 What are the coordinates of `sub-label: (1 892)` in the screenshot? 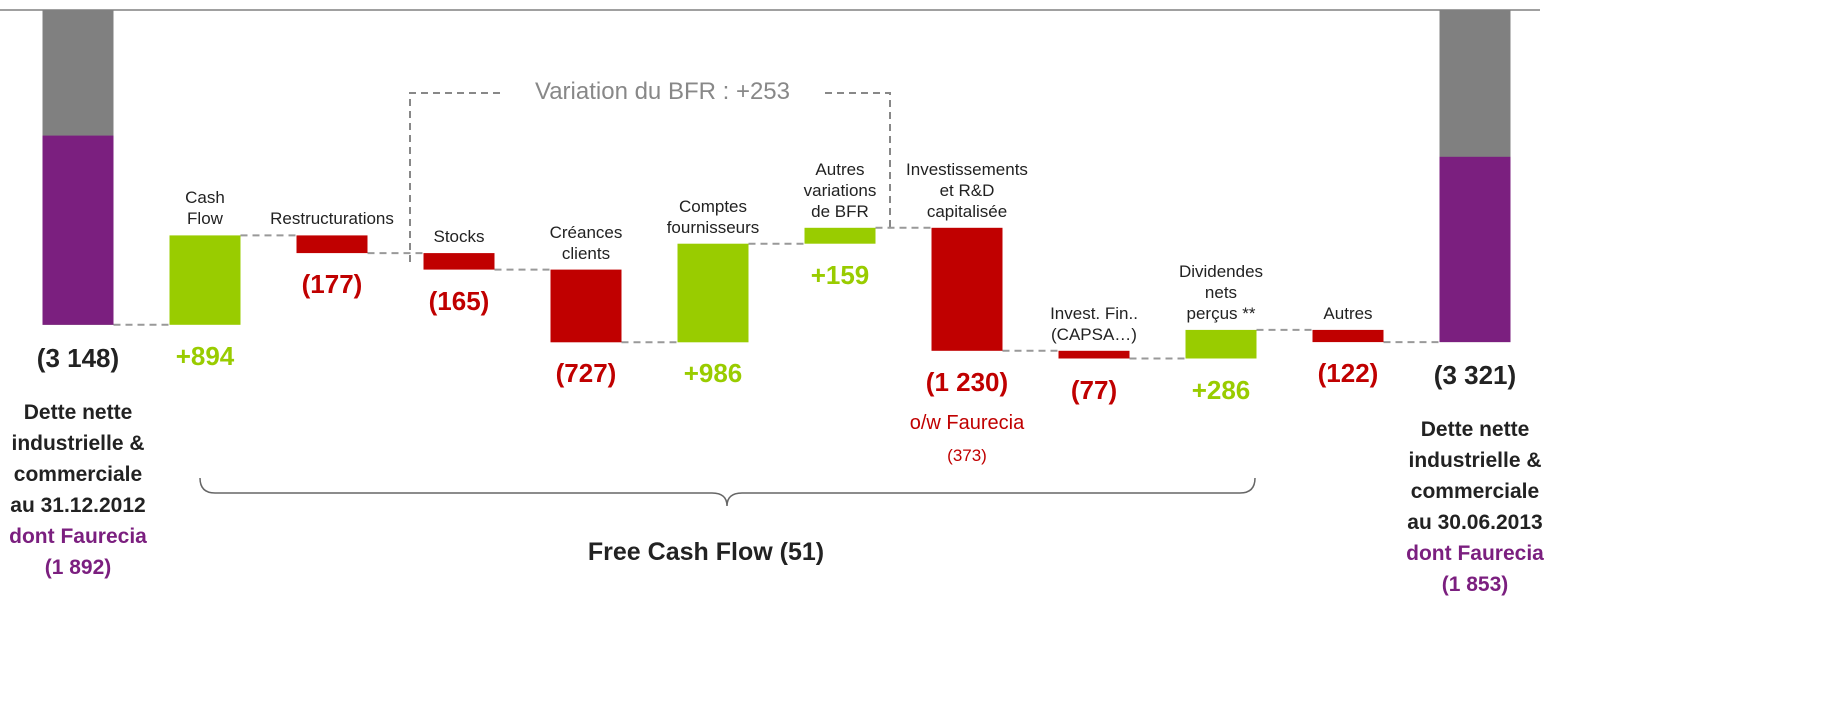 It's located at (78, 567).